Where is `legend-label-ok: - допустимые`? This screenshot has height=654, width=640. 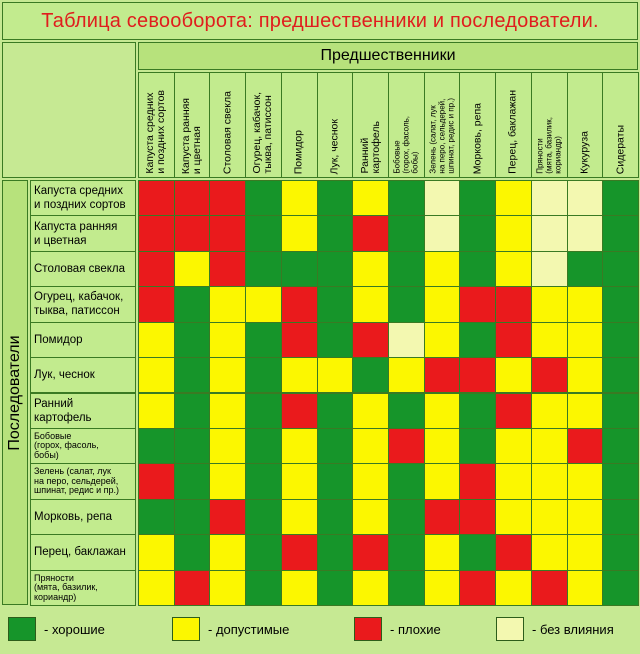 legend-label-ok: - допустимые is located at coordinates (249, 629).